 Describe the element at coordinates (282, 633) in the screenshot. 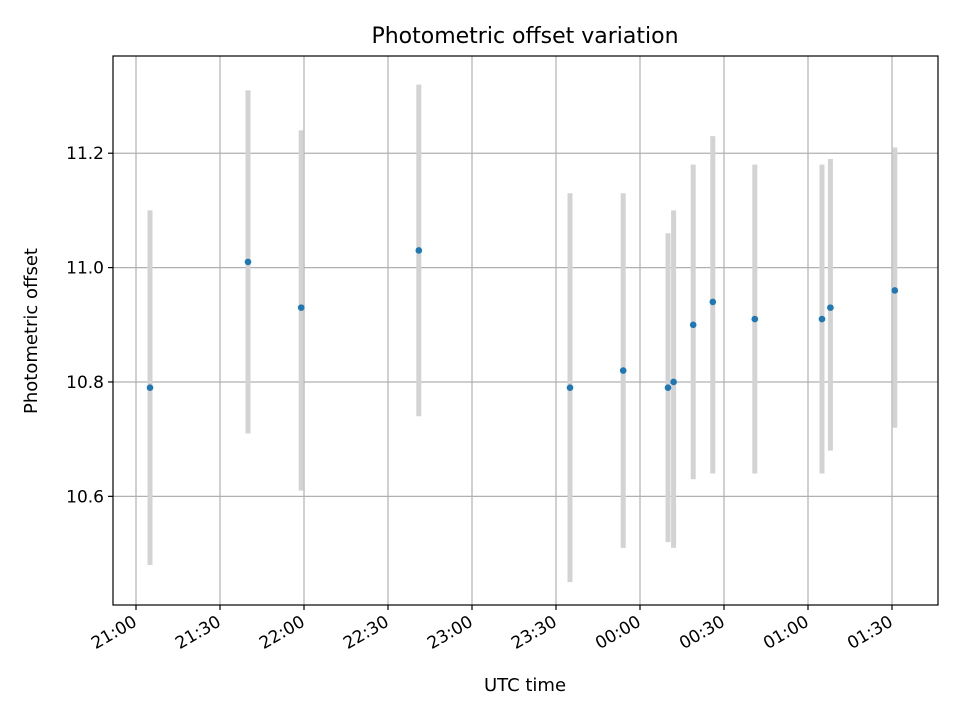

I see `x-tick-label: 22:00` at that location.